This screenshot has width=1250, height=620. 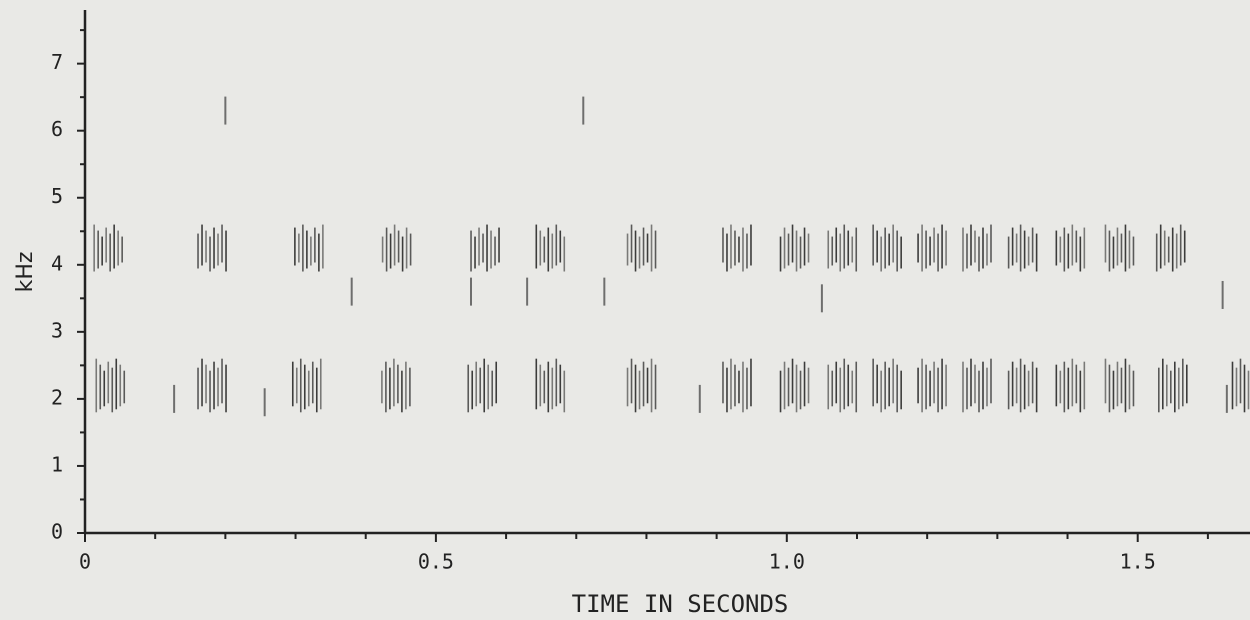 What do you see at coordinates (85, 562) in the screenshot?
I see `x-tick-label: 0` at bounding box center [85, 562].